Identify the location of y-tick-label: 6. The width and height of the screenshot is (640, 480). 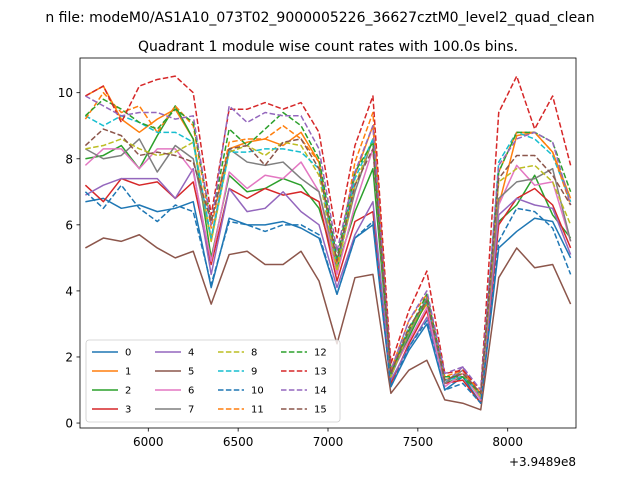
(69, 225).